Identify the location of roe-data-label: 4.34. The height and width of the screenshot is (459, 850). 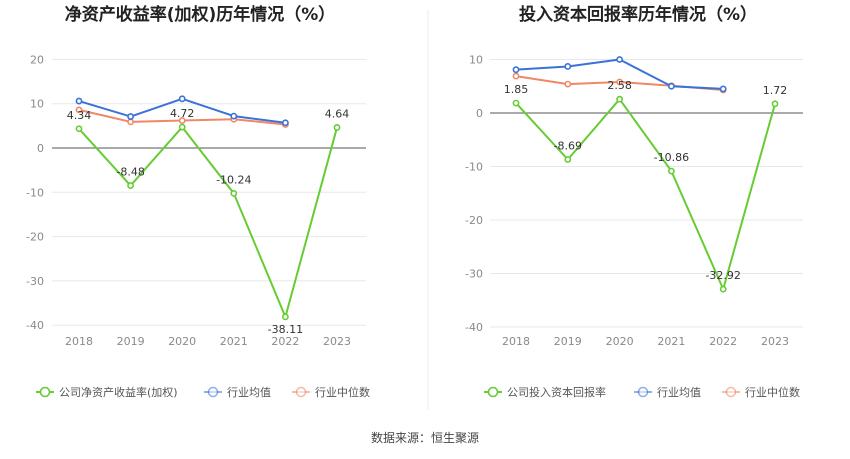
(79, 115).